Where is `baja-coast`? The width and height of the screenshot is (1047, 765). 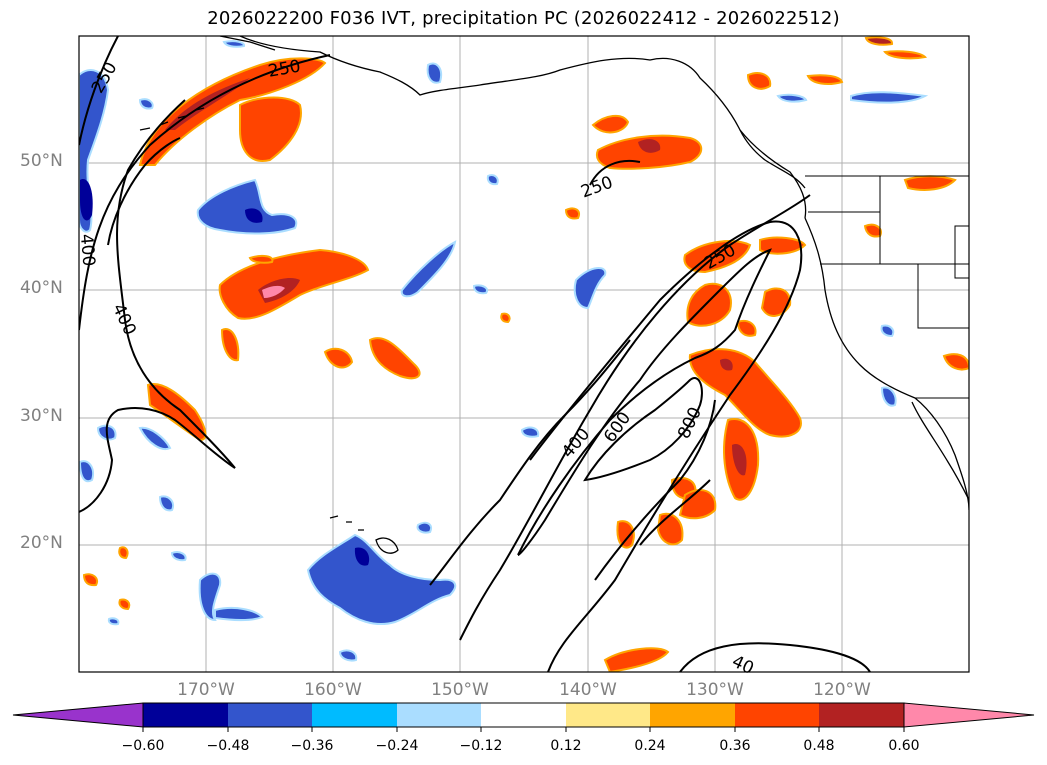
baja-coast is located at coordinates (940, 451).